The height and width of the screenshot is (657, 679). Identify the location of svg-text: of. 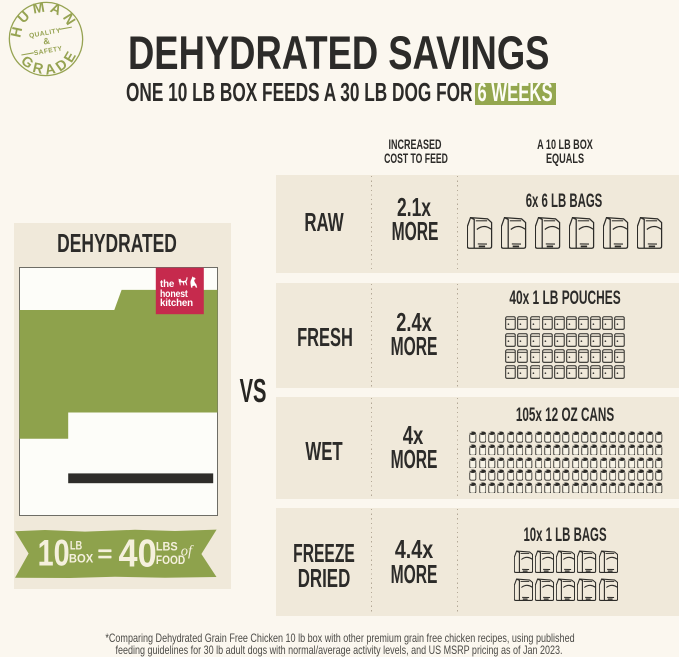
(187, 552).